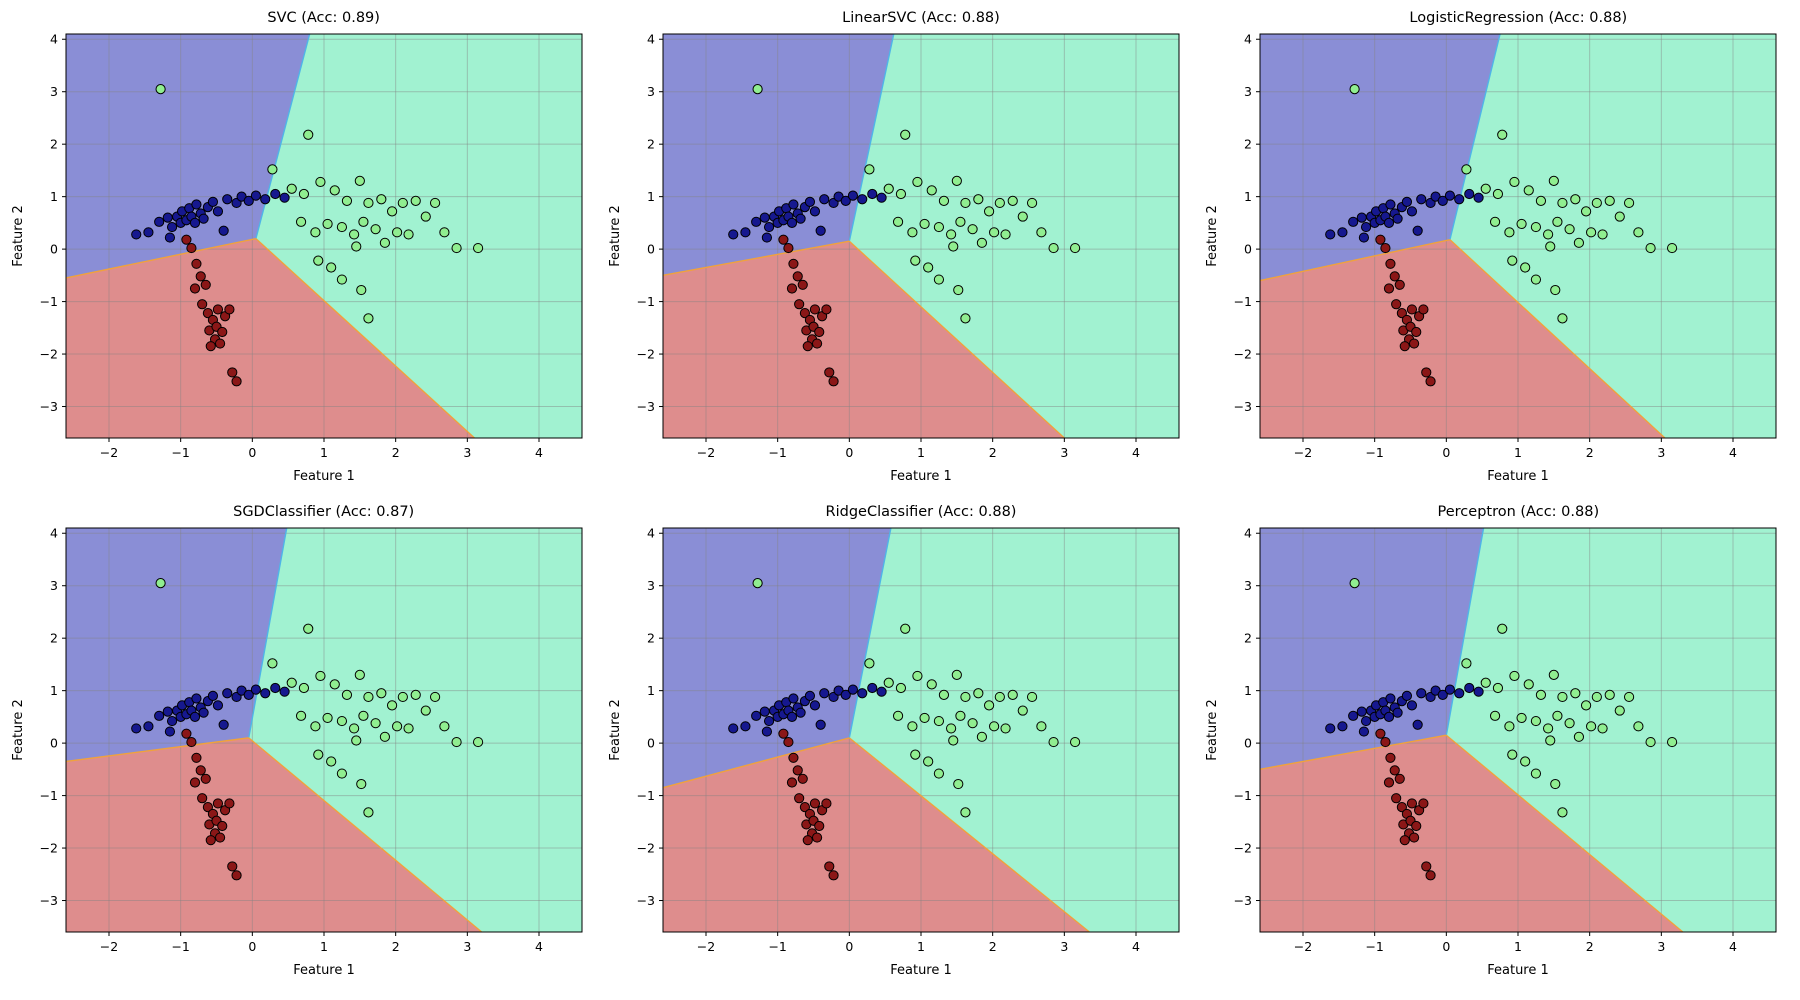 The height and width of the screenshot is (1000, 1800). I want to click on y-tick-label: 2, so click(54, 144).